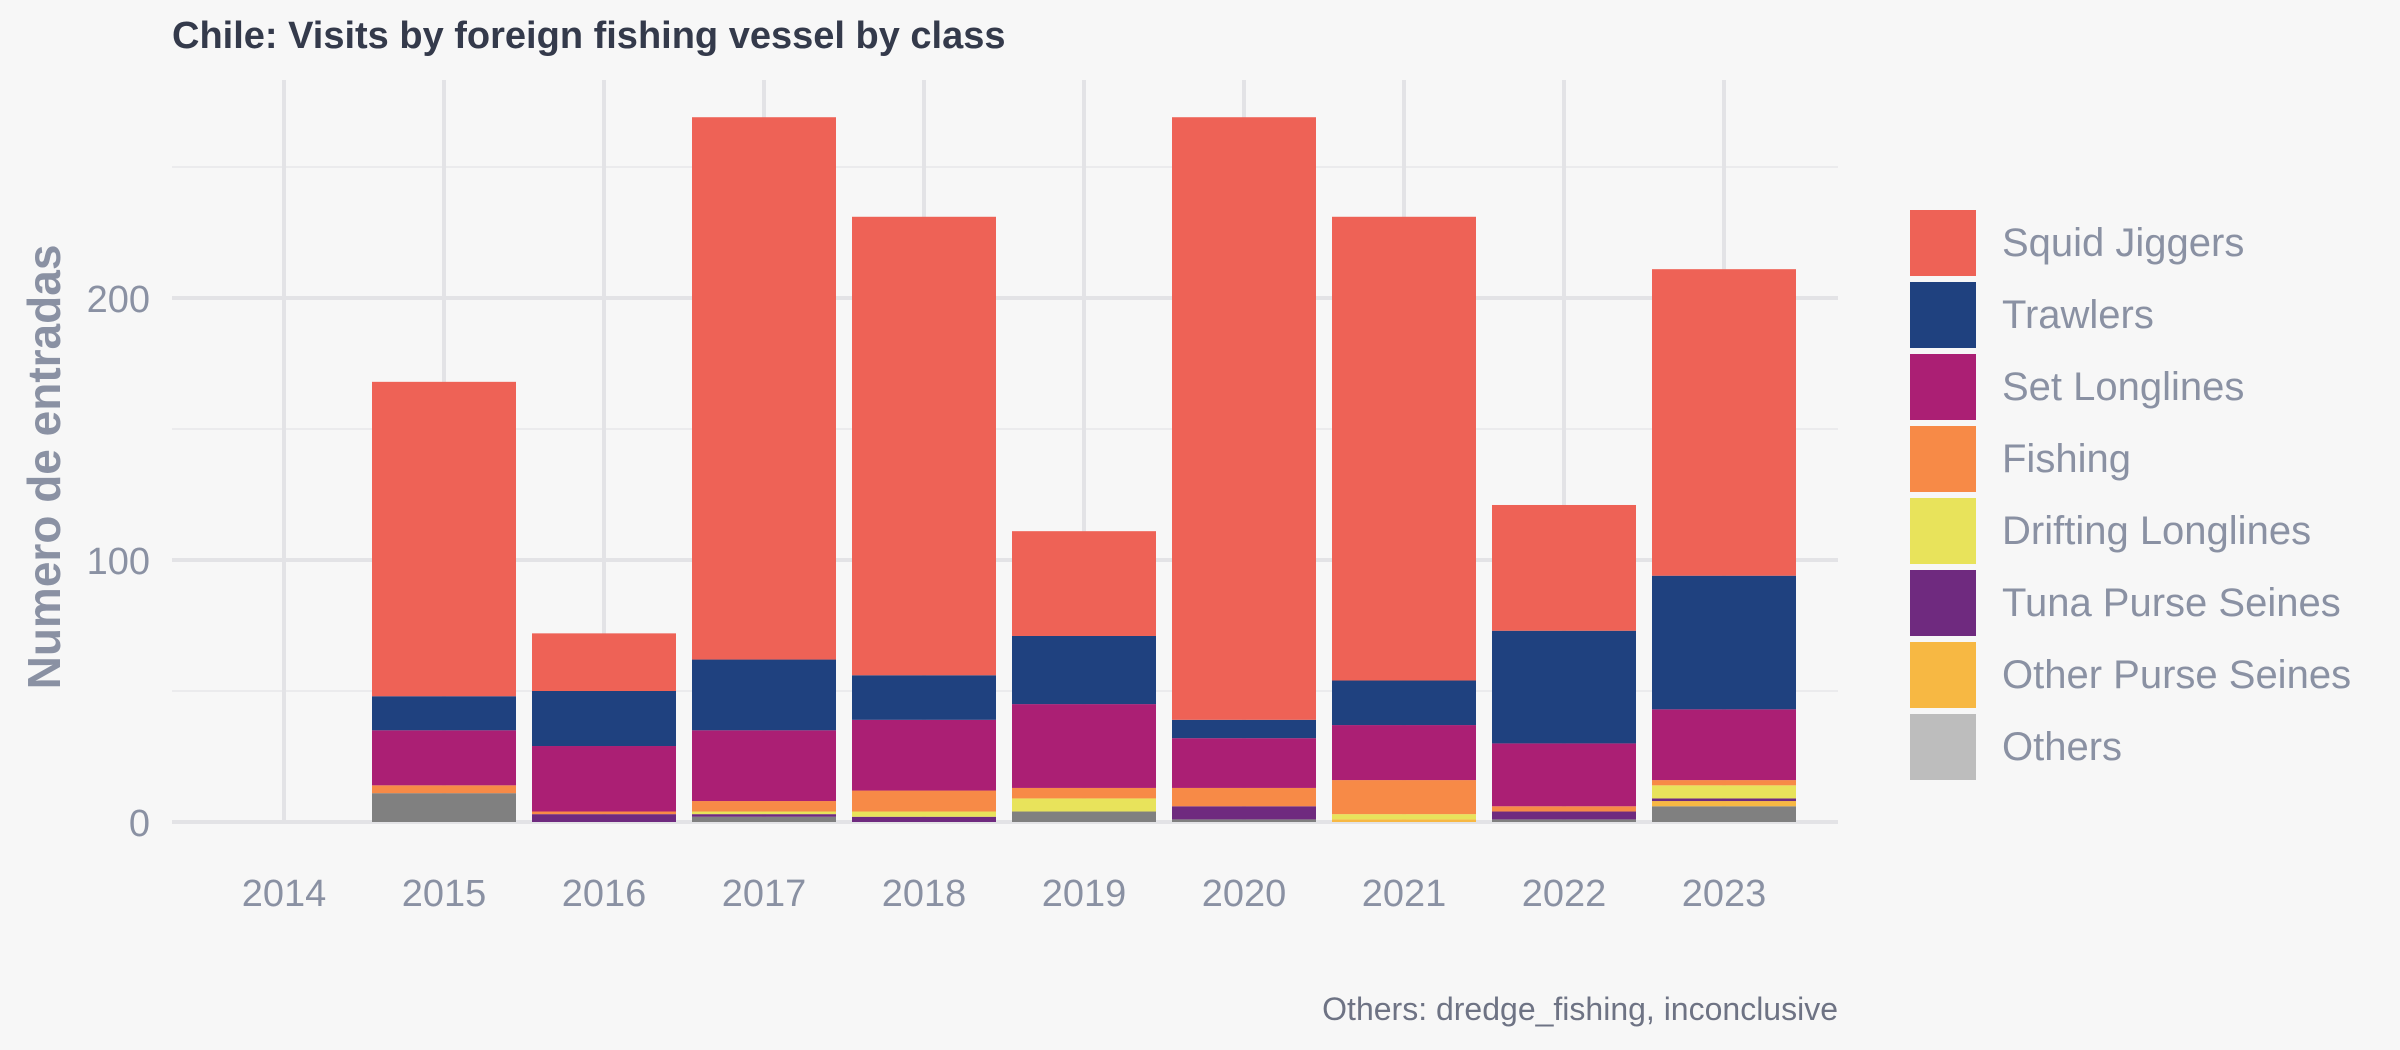  Describe the element at coordinates (1724, 894) in the screenshot. I see `x-tick-label: 2023` at that location.